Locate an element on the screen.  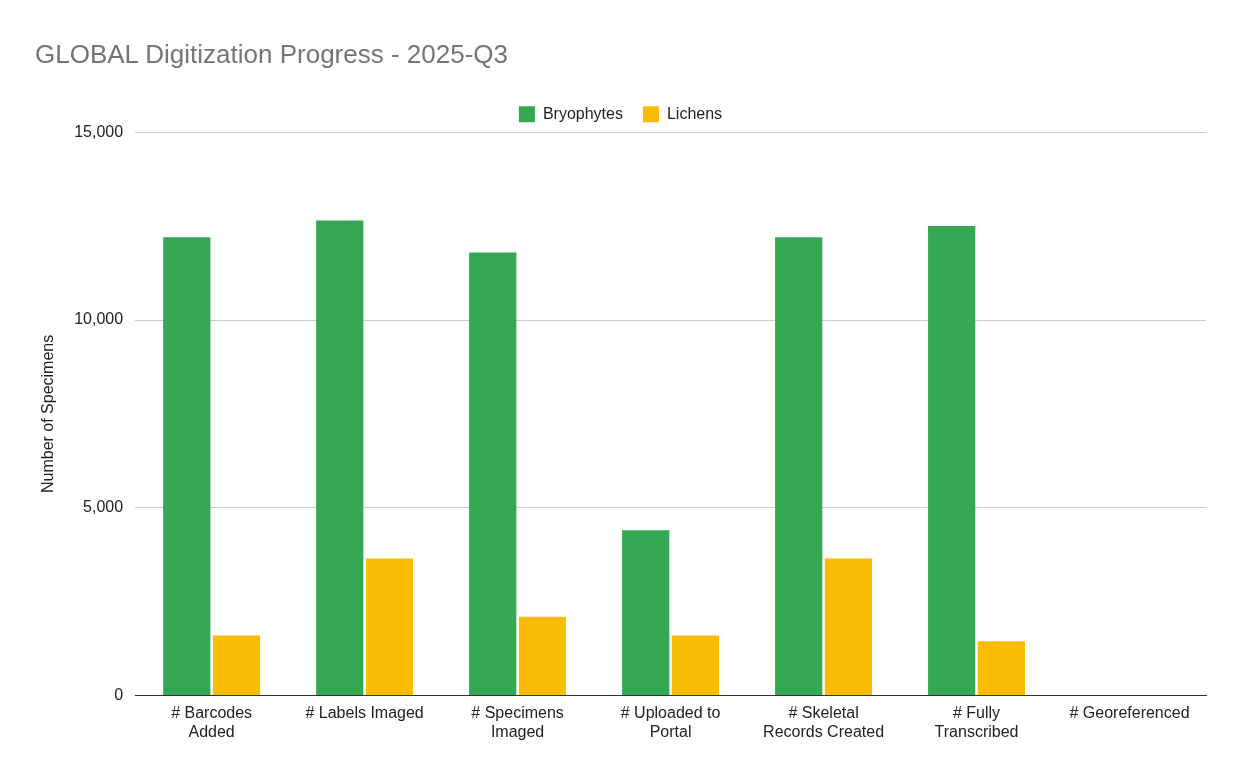
y-tick-label: 15,000 is located at coordinates (99, 131).